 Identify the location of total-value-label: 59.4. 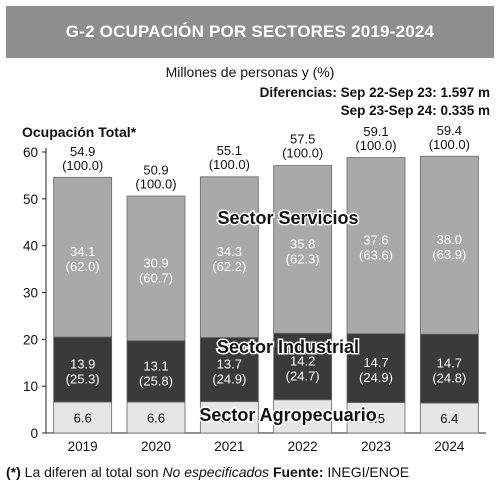
(449, 130).